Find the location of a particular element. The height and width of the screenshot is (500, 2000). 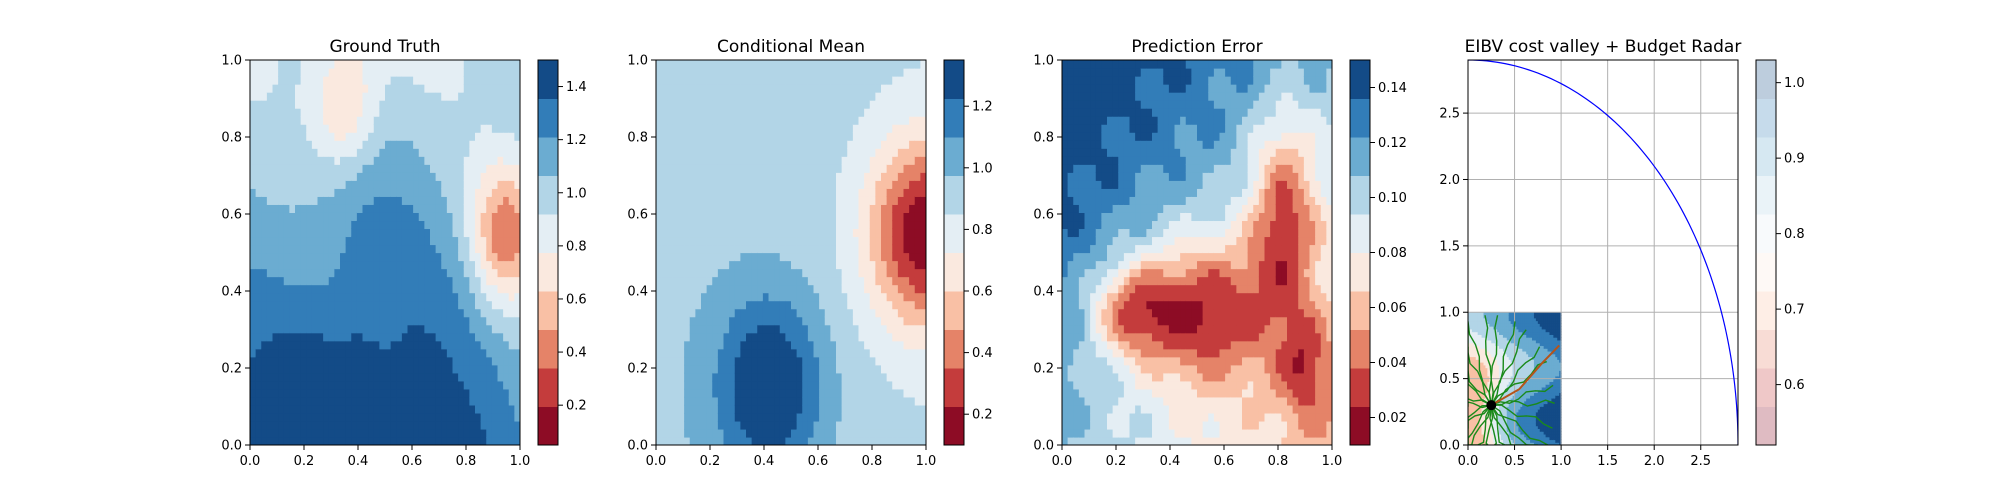

colorbar-tick-label: 0.4 is located at coordinates (576, 353).